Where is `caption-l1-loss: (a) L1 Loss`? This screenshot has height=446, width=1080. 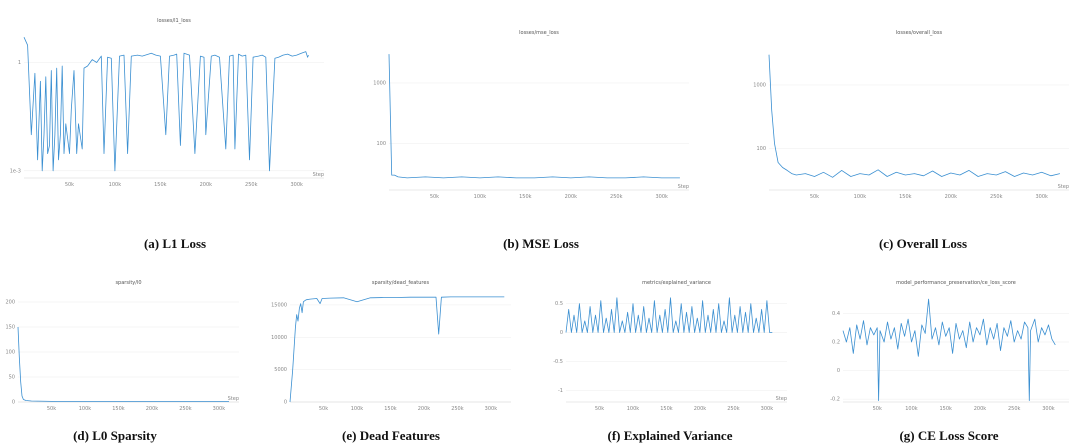 caption-l1-loss: (a) L1 Loss is located at coordinates (175, 243).